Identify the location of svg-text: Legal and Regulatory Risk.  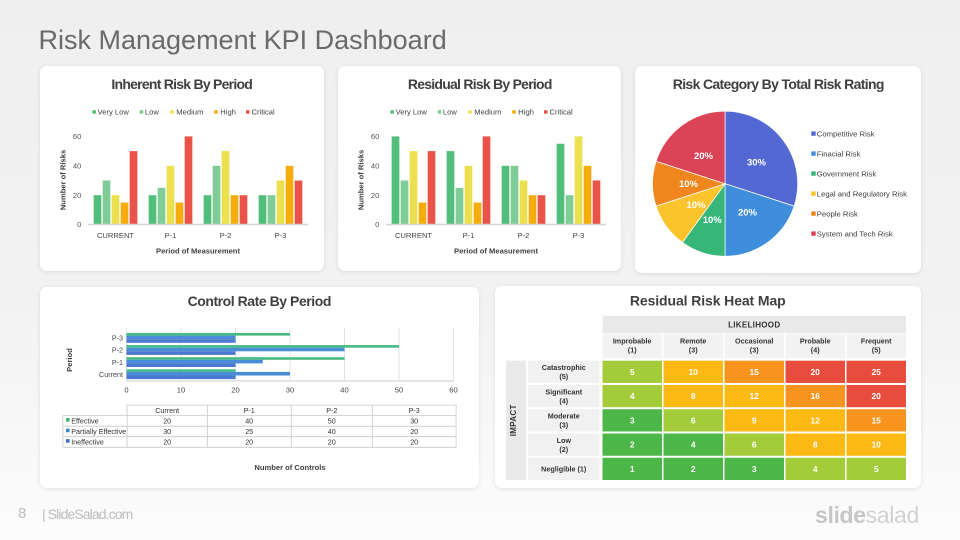
(861, 193).